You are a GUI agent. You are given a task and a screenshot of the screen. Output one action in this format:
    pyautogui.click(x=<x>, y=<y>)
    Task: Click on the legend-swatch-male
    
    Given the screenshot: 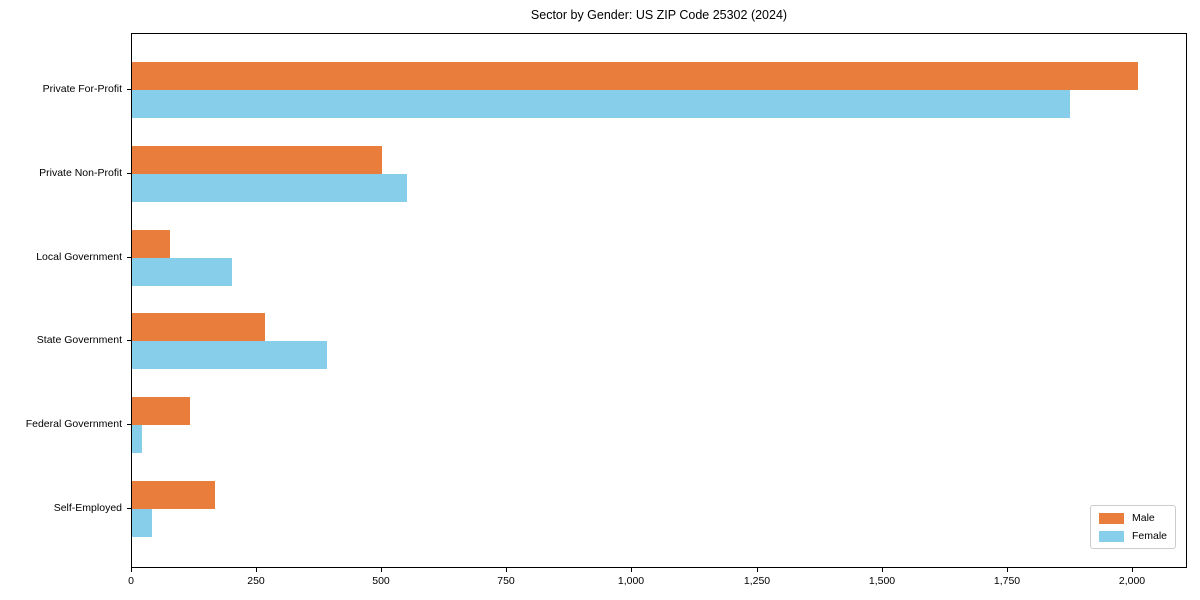 What is the action you would take?
    pyautogui.click(x=1111, y=518)
    